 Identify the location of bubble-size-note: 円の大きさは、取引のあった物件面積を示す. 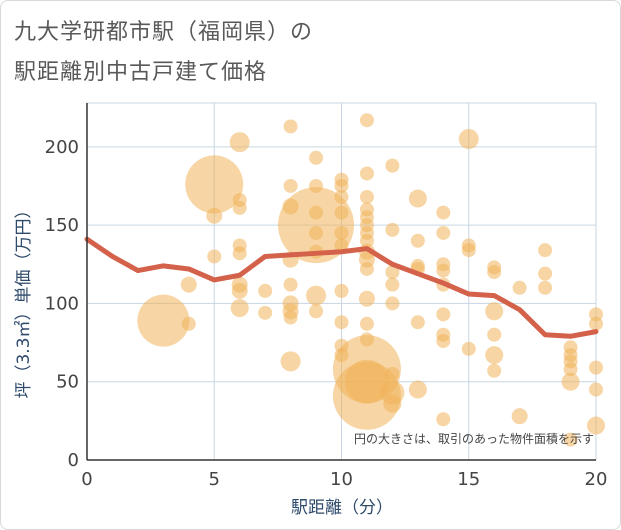
(474, 438).